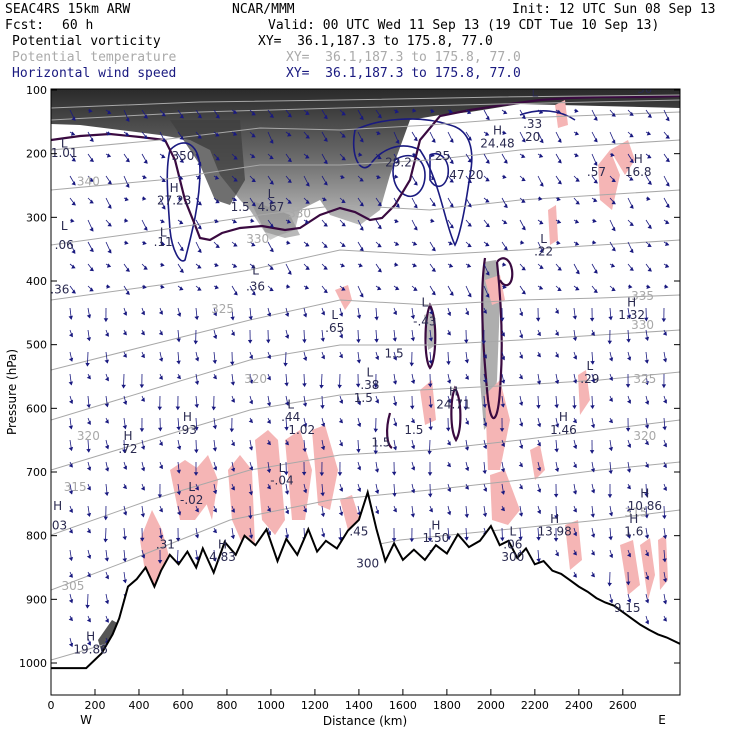 This screenshot has width=740, height=740. I want to click on pv-label: L, so click(64, 143).